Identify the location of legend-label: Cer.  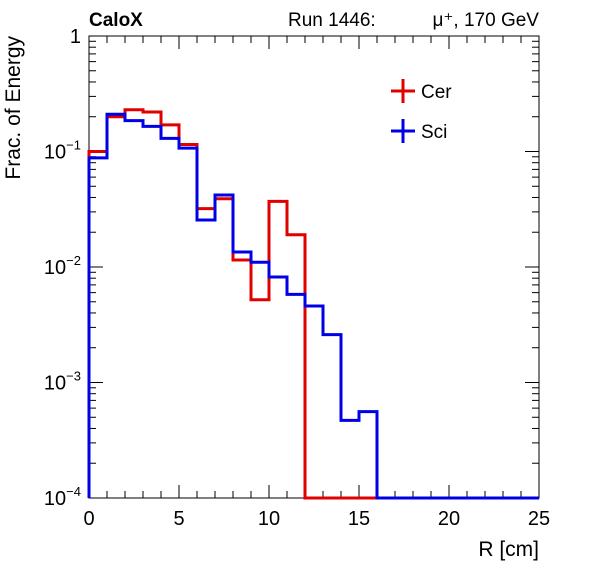
(436, 92).